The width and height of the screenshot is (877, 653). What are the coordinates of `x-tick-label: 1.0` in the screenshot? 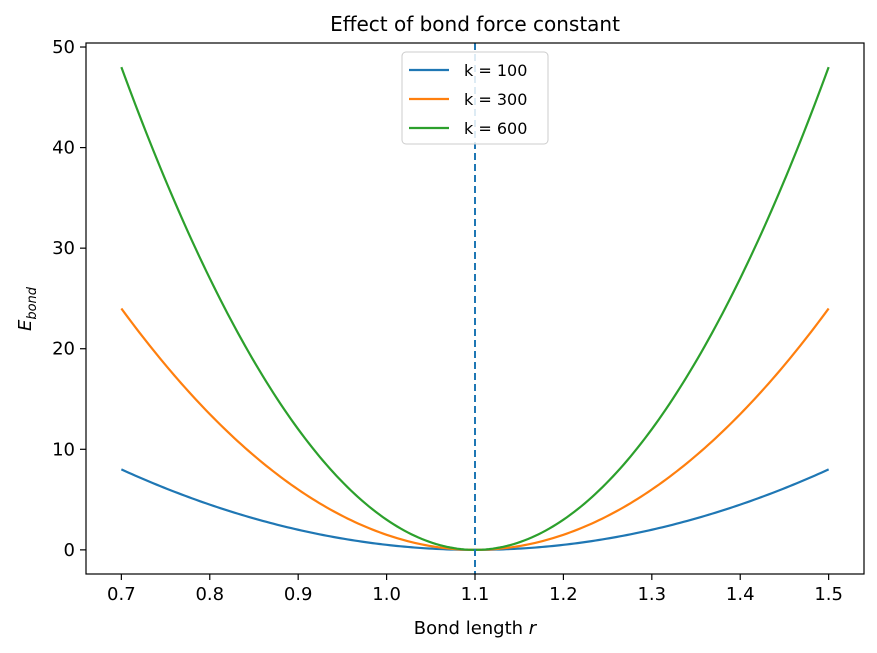 It's located at (386, 594).